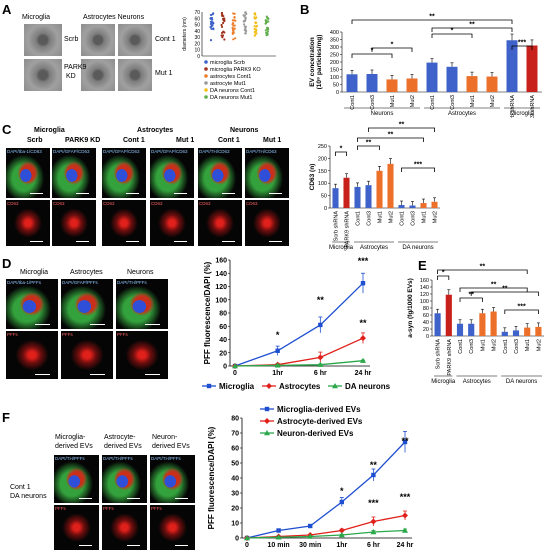  Describe the element at coordinates (505, 289) in the screenshot. I see `sig-stars: **` at that location.